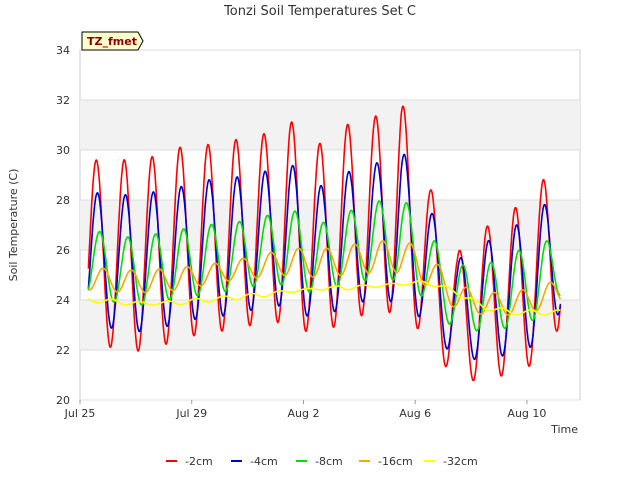 The width and height of the screenshot is (640, 480). I want to click on x-tick-label: Aug 2, so click(303, 413).